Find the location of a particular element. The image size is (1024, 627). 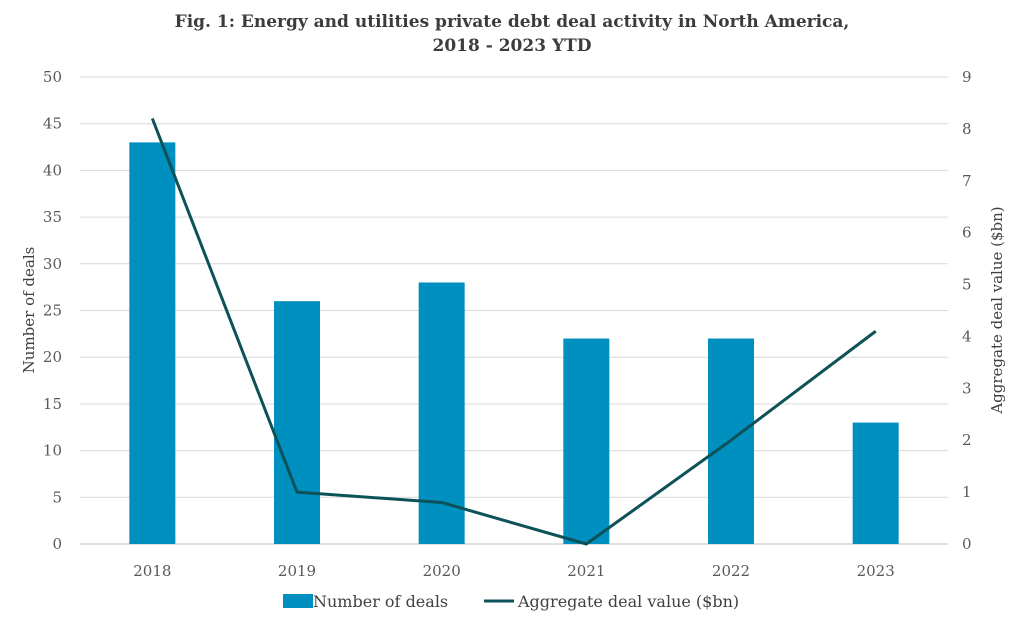

y-axis-right-ticks: 0 1 2 3 4 5 6 7 8 9 is located at coordinates (967, 310).